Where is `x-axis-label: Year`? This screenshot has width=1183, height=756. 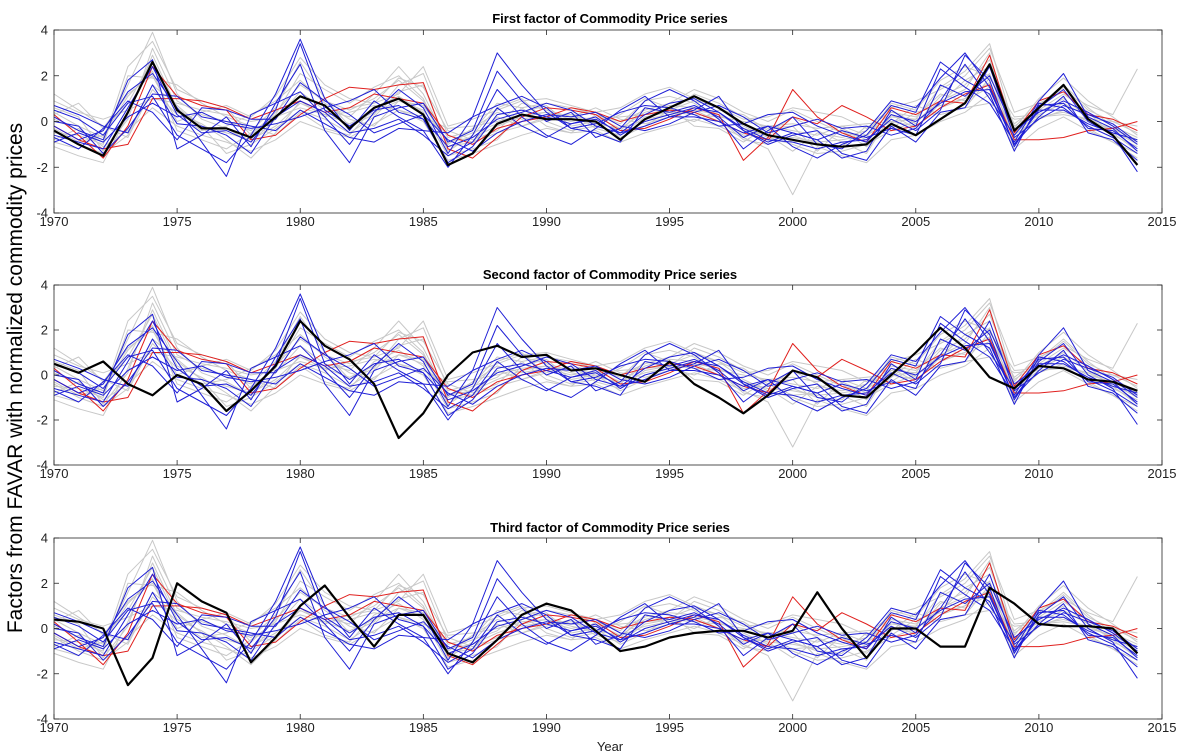 x-axis-label: Year is located at coordinates (610, 746).